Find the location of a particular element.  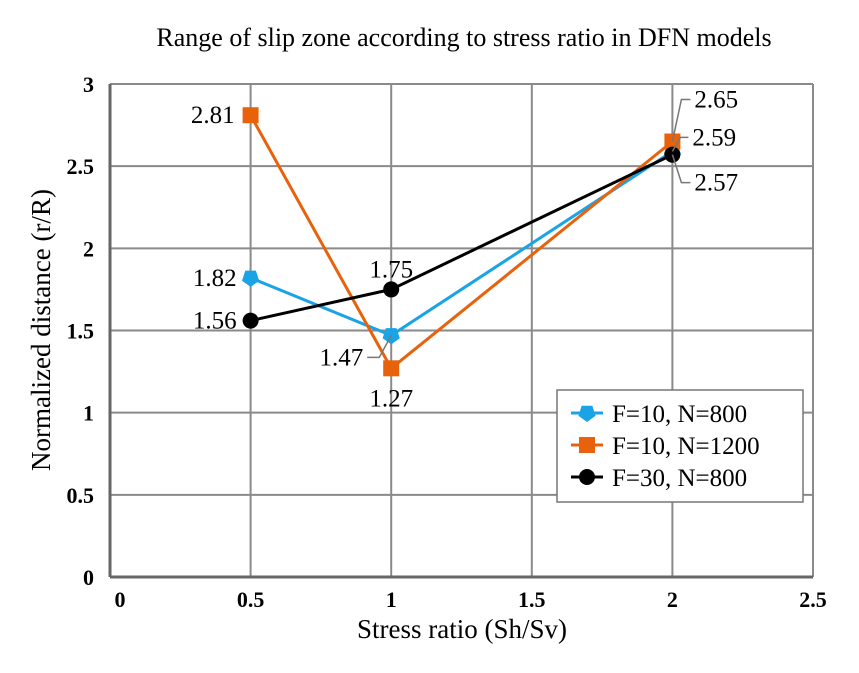

y-tick-label: 1 is located at coordinates (88, 413).